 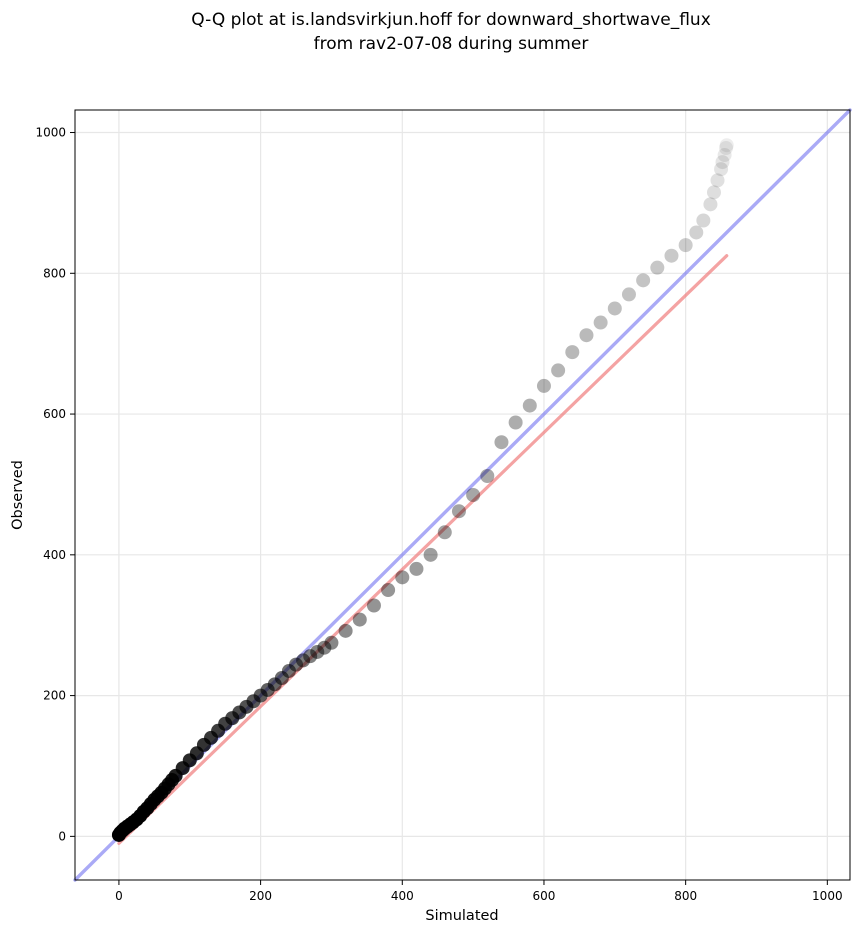 What do you see at coordinates (54, 696) in the screenshot?
I see `y-tick-label: 200` at bounding box center [54, 696].